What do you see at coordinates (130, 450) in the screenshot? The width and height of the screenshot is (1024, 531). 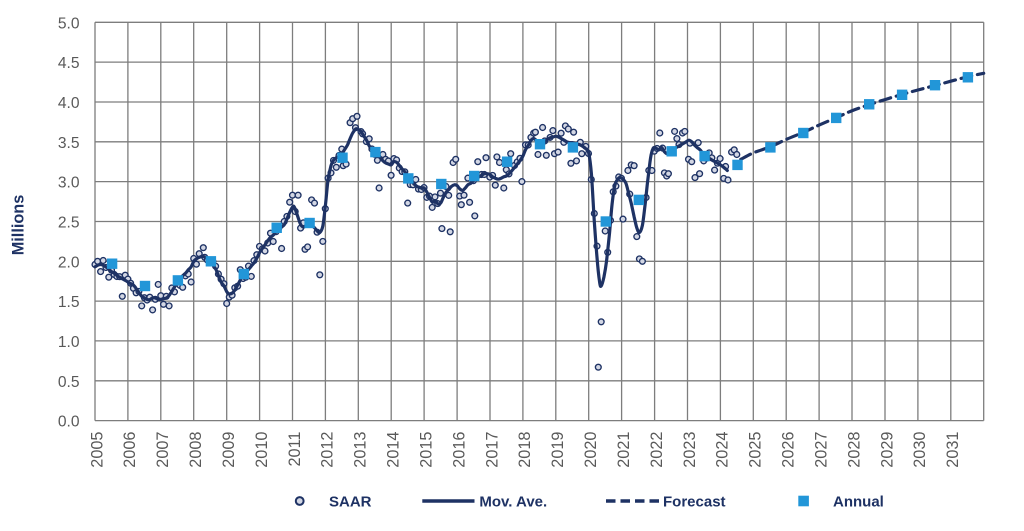 I see `svg-text: 2006` at bounding box center [130, 450].